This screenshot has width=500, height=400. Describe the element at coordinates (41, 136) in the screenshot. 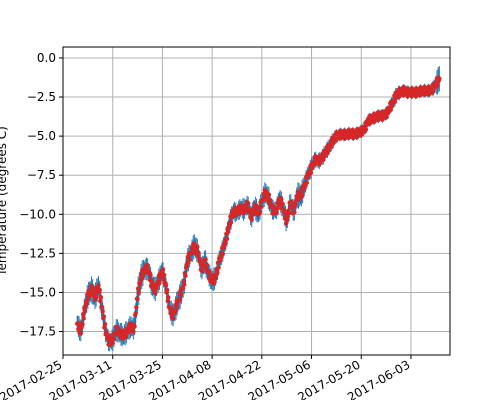

I see `y-tick-label: −5.0` at that location.